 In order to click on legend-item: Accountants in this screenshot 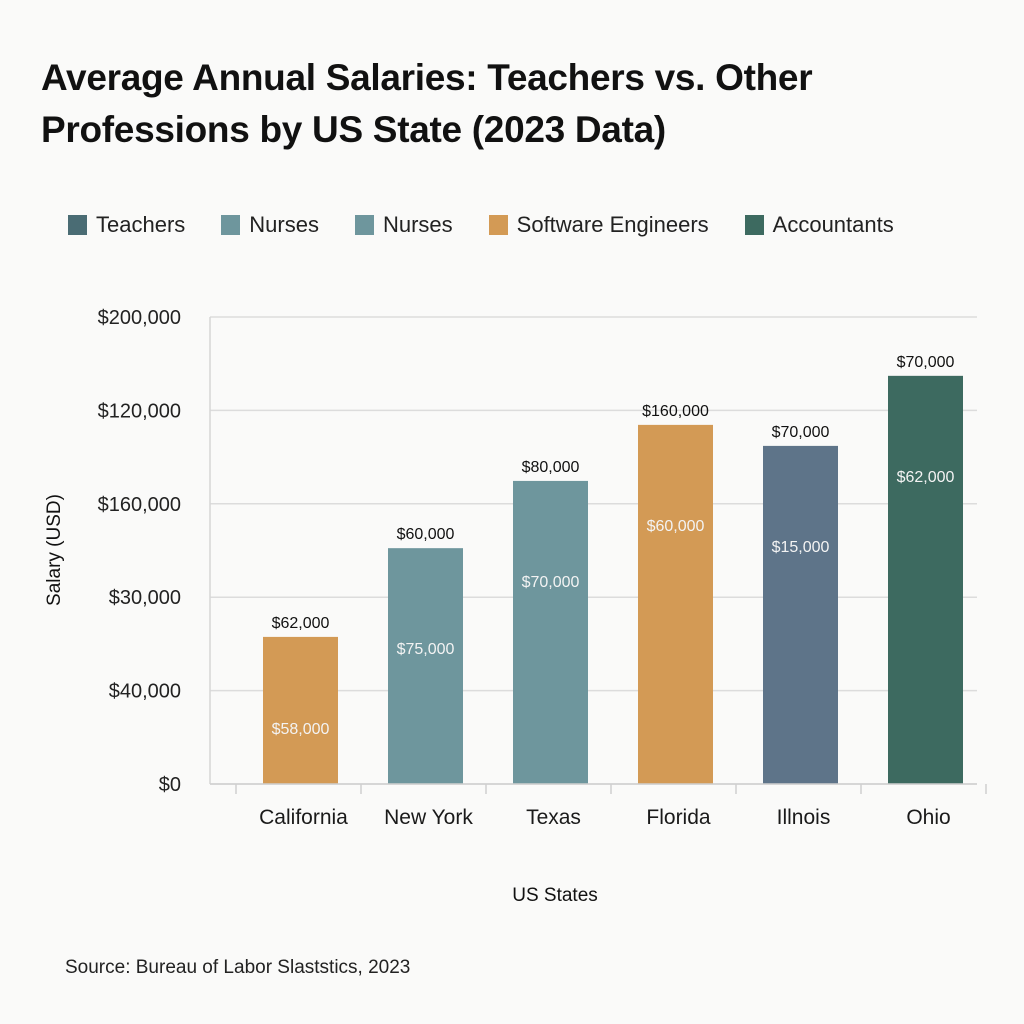, I will do `click(819, 225)`.